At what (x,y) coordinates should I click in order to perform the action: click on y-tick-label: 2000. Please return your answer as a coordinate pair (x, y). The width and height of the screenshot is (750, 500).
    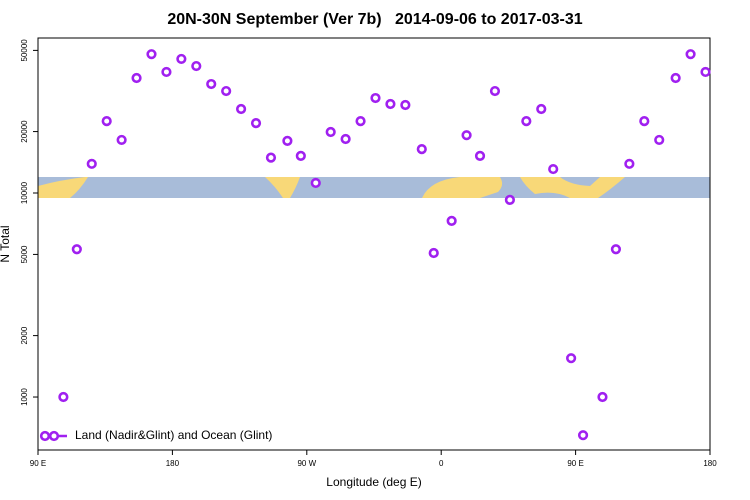
    Looking at the image, I should click on (24, 335).